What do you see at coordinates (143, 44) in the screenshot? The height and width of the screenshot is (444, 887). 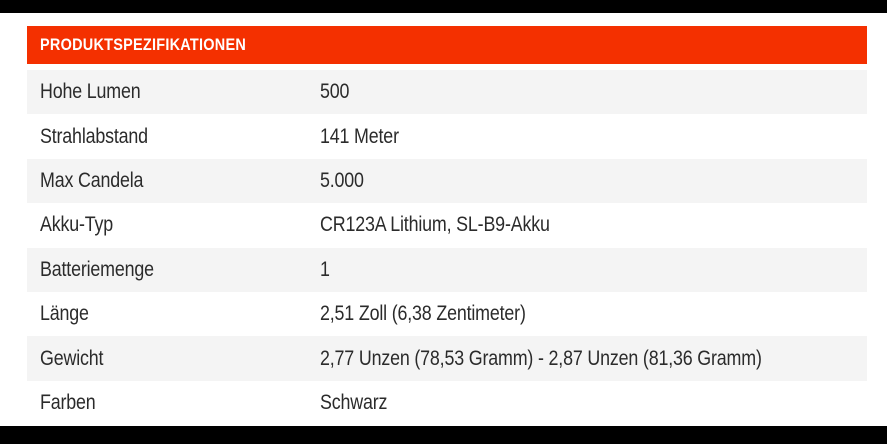 I see `specs-header-title: PRODUKTSPEZIFIKATIONEN` at bounding box center [143, 44].